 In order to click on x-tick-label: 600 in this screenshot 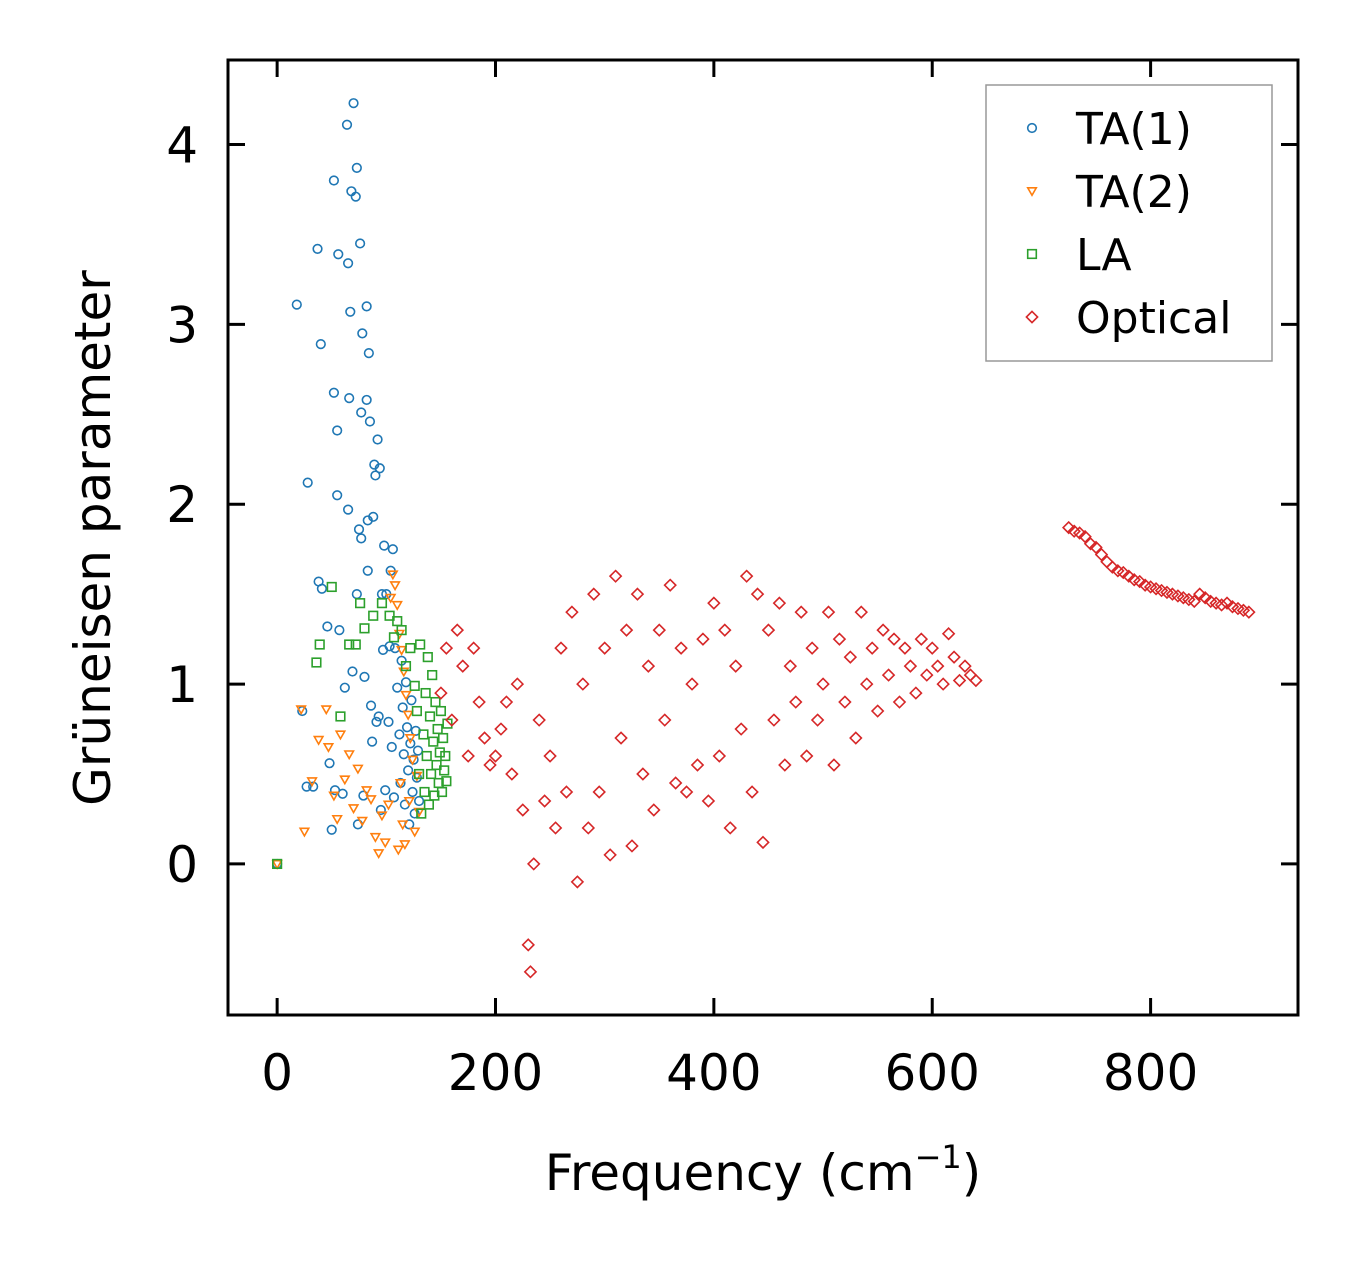, I will do `click(932, 1073)`.